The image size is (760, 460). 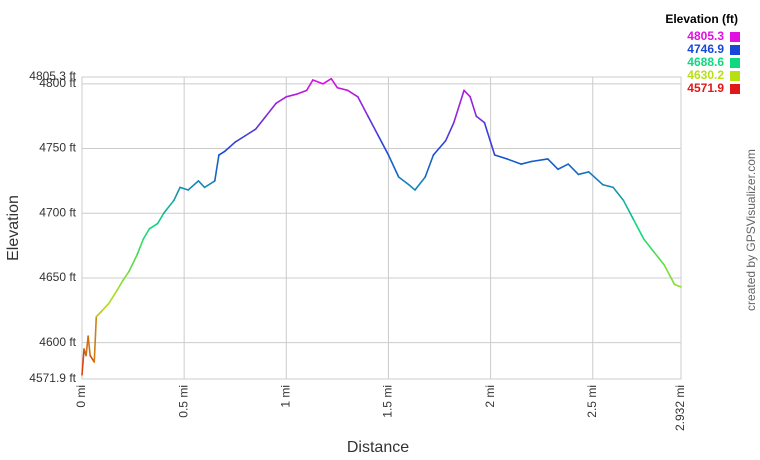 What do you see at coordinates (705, 49) in the screenshot?
I see `legend-label: 4746.9` at bounding box center [705, 49].